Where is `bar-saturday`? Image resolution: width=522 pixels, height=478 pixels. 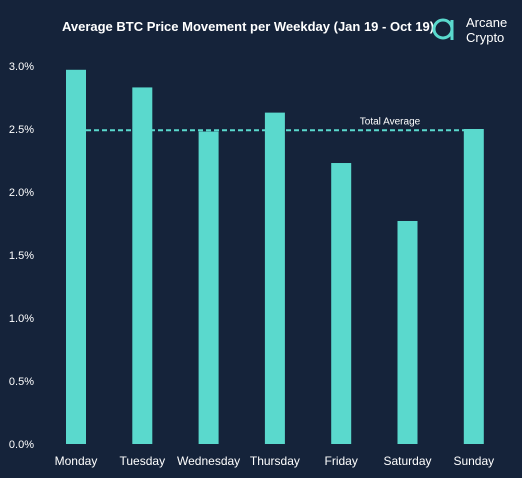
bar-saturday is located at coordinates (407, 332).